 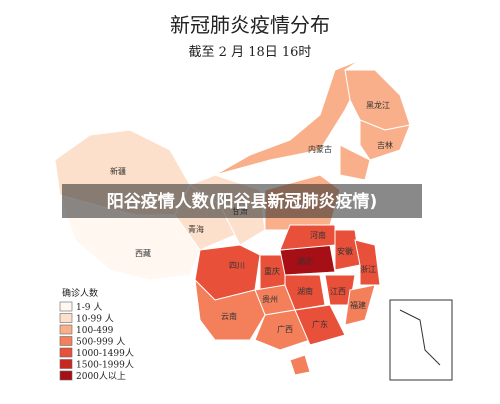 What do you see at coordinates (320, 324) in the screenshot?
I see `province-label: 广东` at bounding box center [320, 324].